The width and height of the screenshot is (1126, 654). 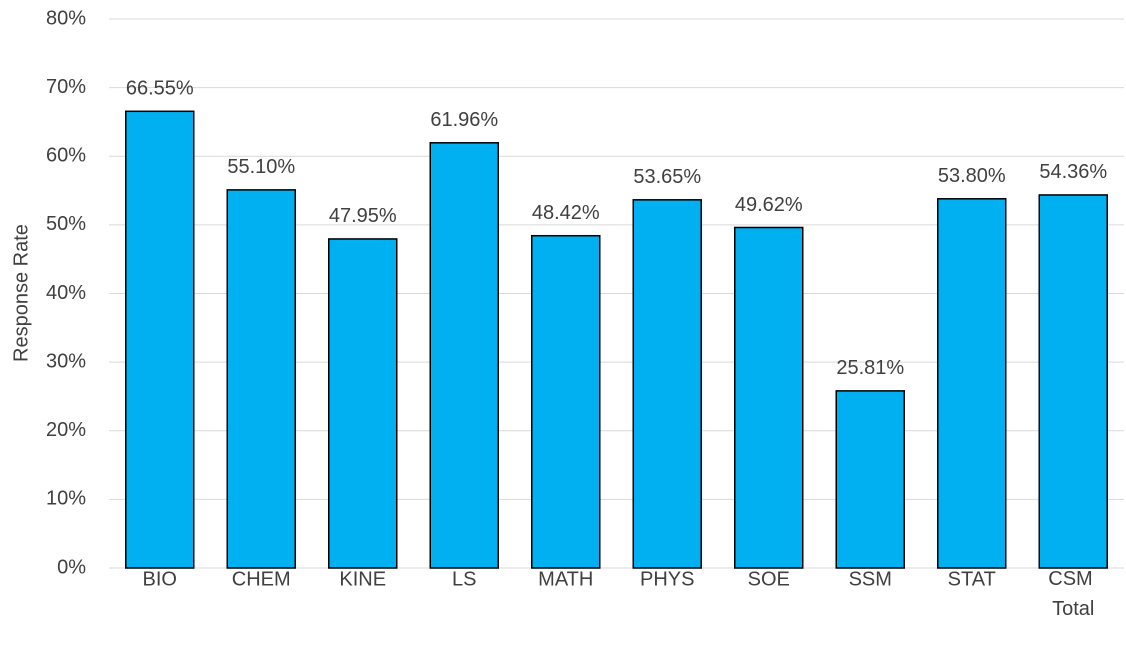 What do you see at coordinates (66, 499) in the screenshot?
I see `y-tick-label: 10%` at bounding box center [66, 499].